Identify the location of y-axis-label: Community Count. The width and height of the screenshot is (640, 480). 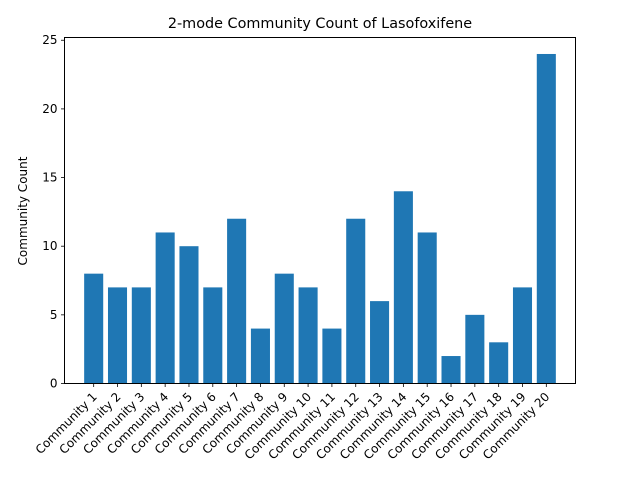
(23, 210).